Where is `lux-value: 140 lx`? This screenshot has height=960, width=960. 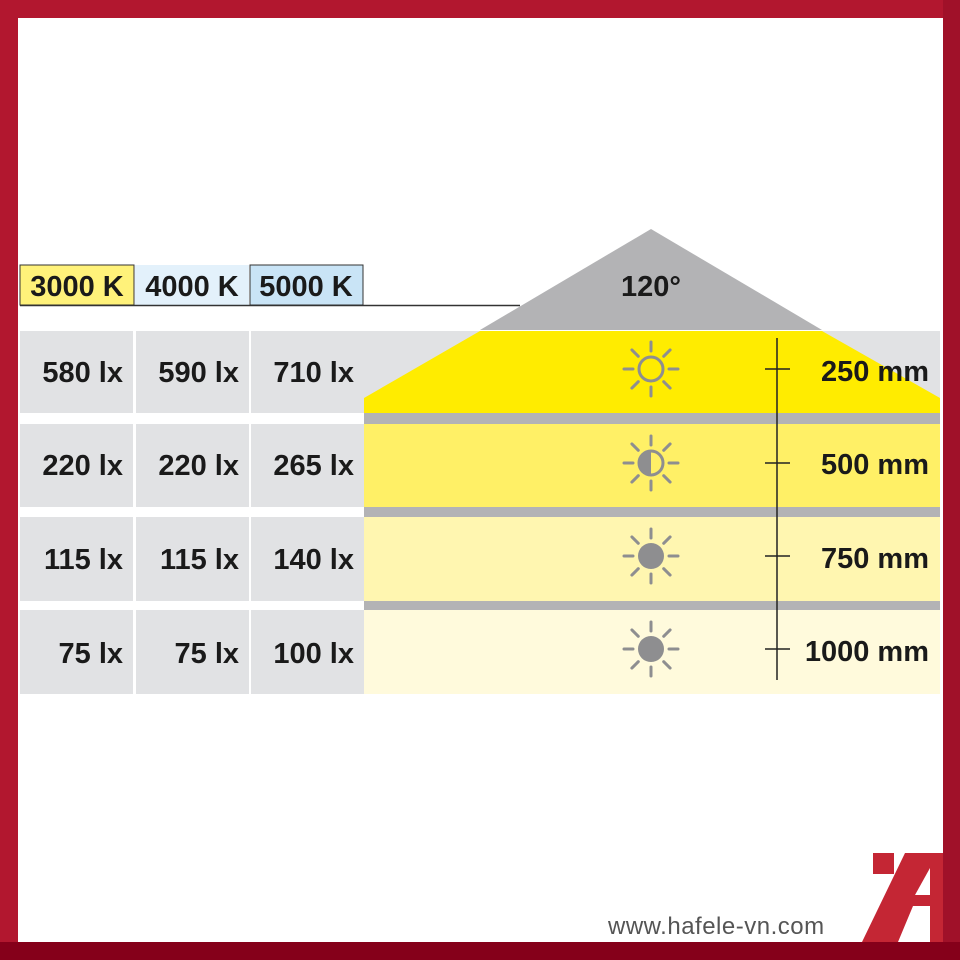
lux-value: 140 lx is located at coordinates (313, 560).